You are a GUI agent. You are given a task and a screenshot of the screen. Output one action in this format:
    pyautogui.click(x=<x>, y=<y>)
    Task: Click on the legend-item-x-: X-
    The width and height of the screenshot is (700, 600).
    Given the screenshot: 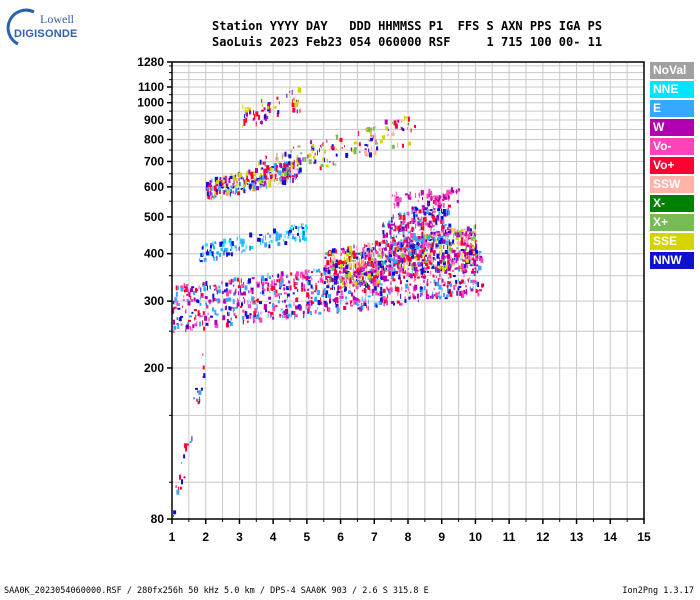 What is the action you would take?
    pyautogui.click(x=672, y=203)
    